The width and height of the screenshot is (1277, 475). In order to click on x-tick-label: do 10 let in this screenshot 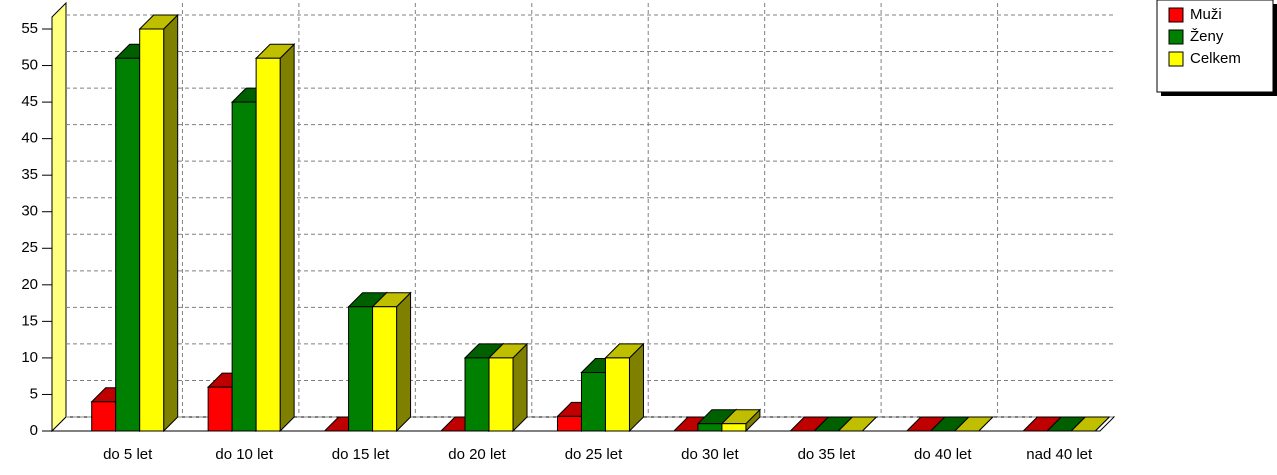, I will do `click(244, 454)`.